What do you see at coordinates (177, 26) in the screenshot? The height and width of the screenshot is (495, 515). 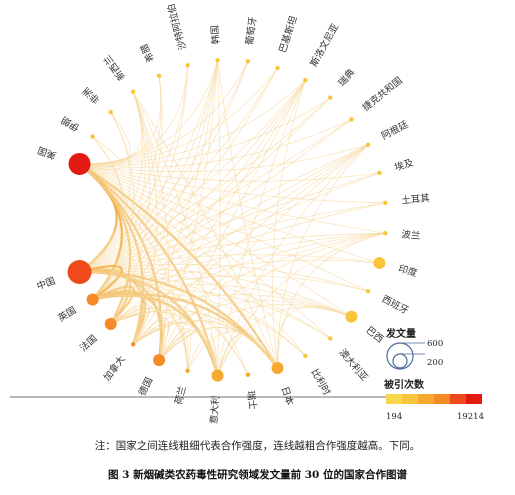 I see `country-label: 沙特阿拉伯` at bounding box center [177, 26].